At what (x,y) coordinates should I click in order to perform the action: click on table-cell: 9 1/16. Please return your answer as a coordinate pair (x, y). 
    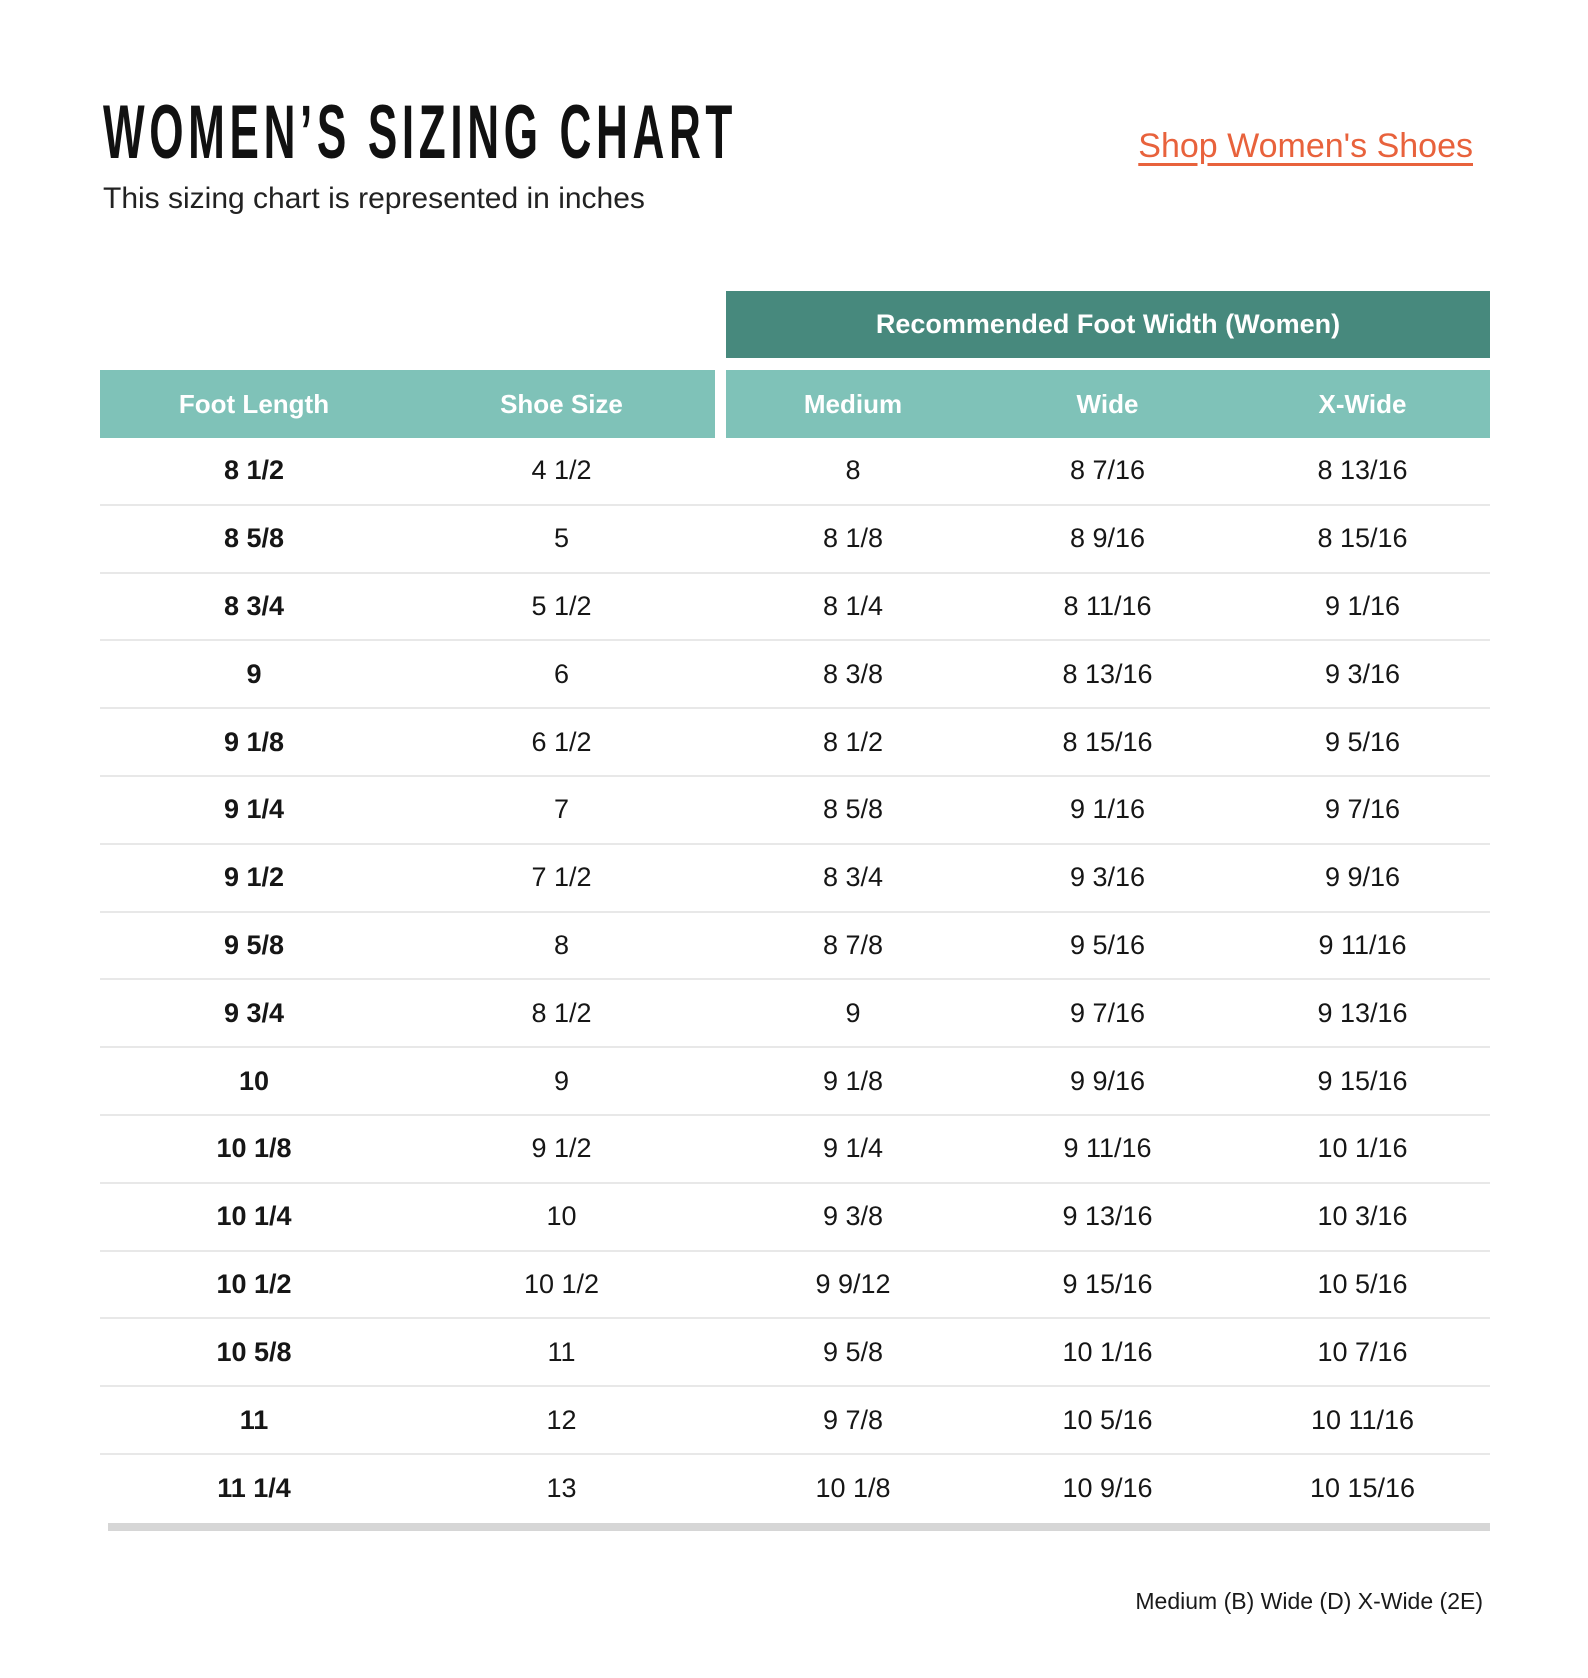
    Looking at the image, I should click on (1107, 809).